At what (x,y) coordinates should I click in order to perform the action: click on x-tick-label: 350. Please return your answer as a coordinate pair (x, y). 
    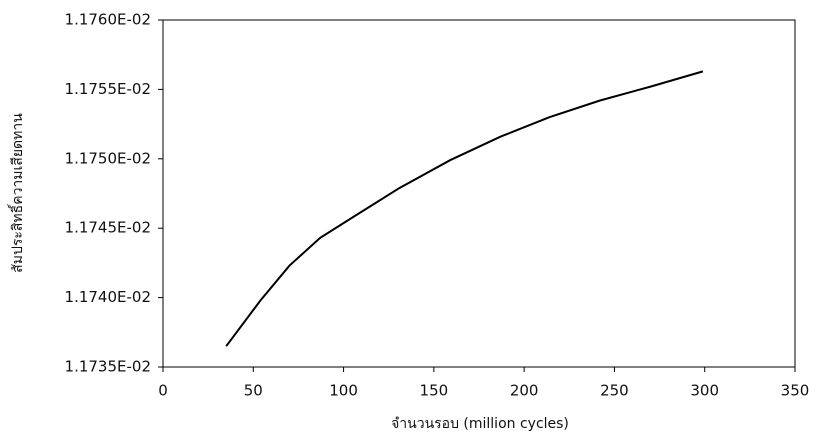
    Looking at the image, I should click on (795, 391).